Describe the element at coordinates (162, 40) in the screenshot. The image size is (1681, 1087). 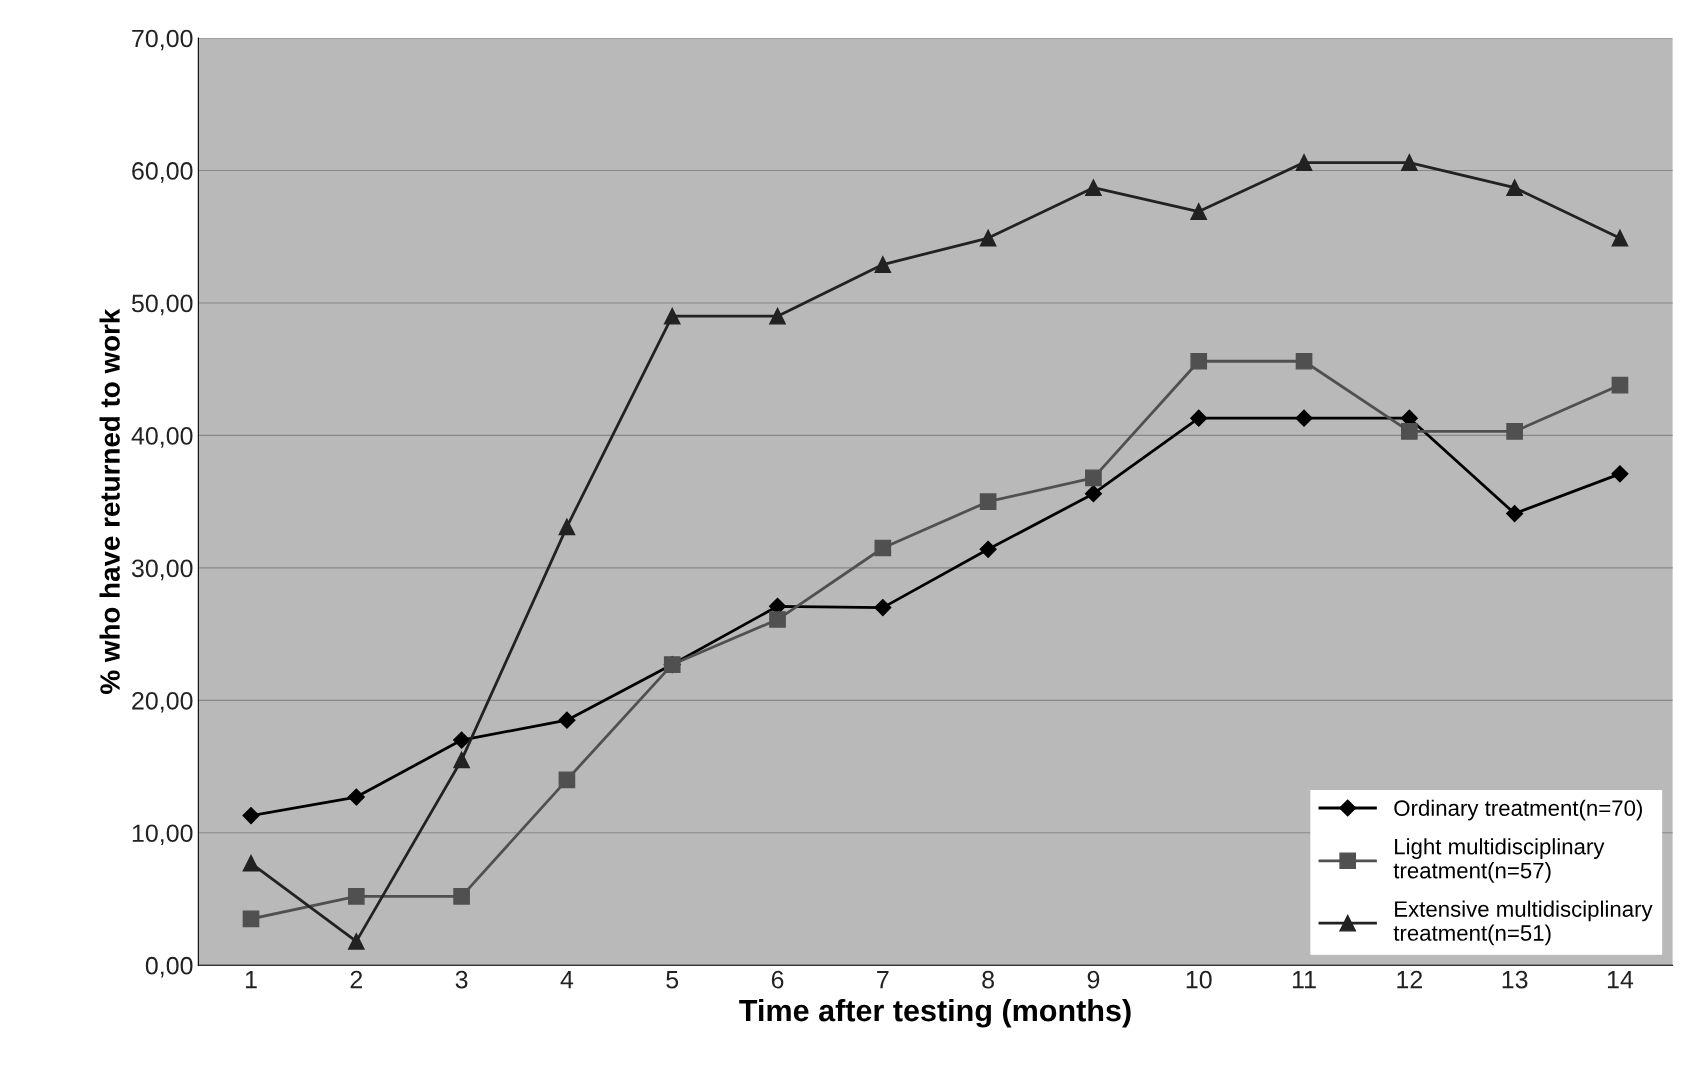
I see `y-tick-label: 70,00` at that location.